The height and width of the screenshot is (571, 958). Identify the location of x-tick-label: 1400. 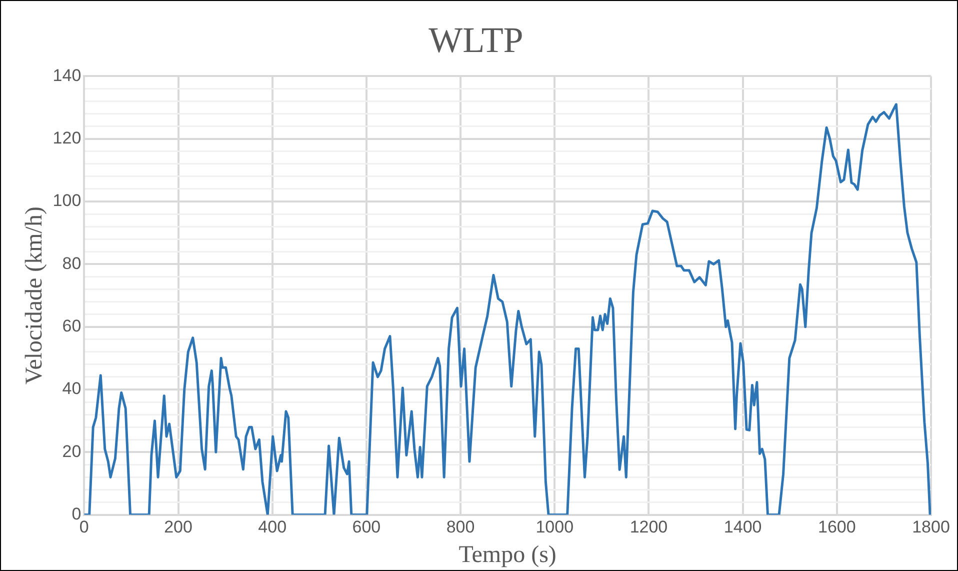
(743, 527).